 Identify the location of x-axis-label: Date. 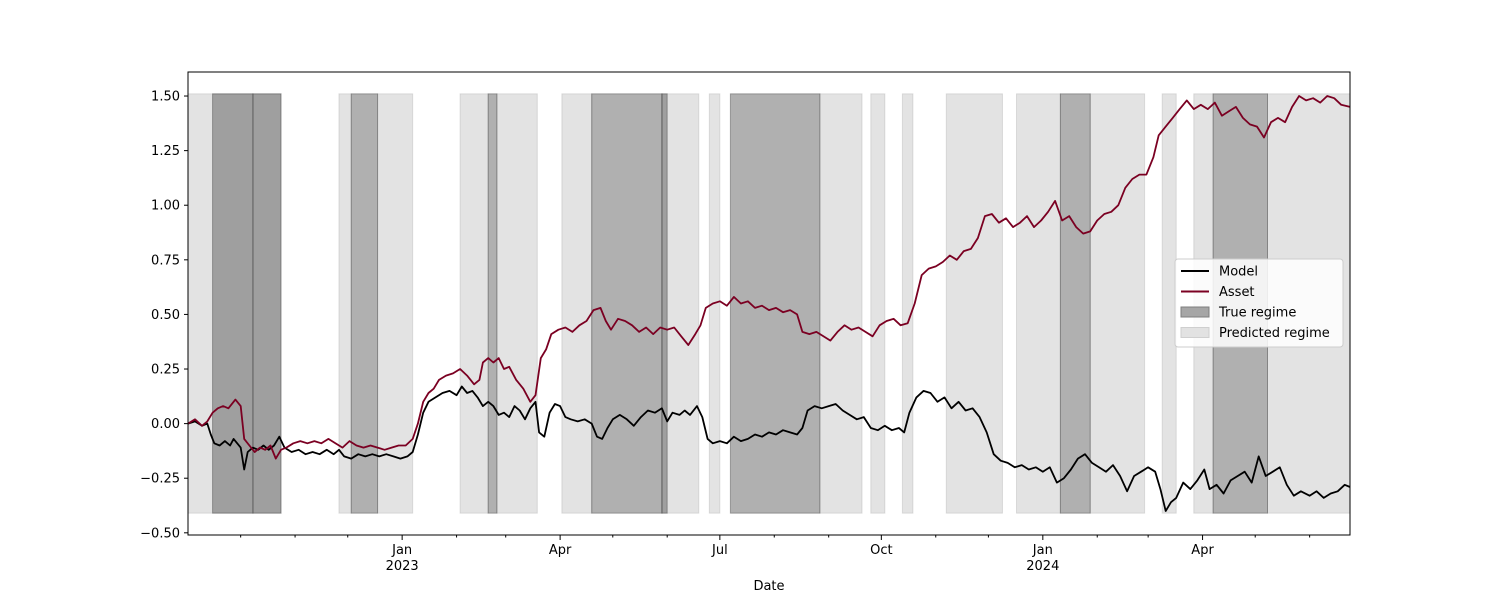
(768, 586).